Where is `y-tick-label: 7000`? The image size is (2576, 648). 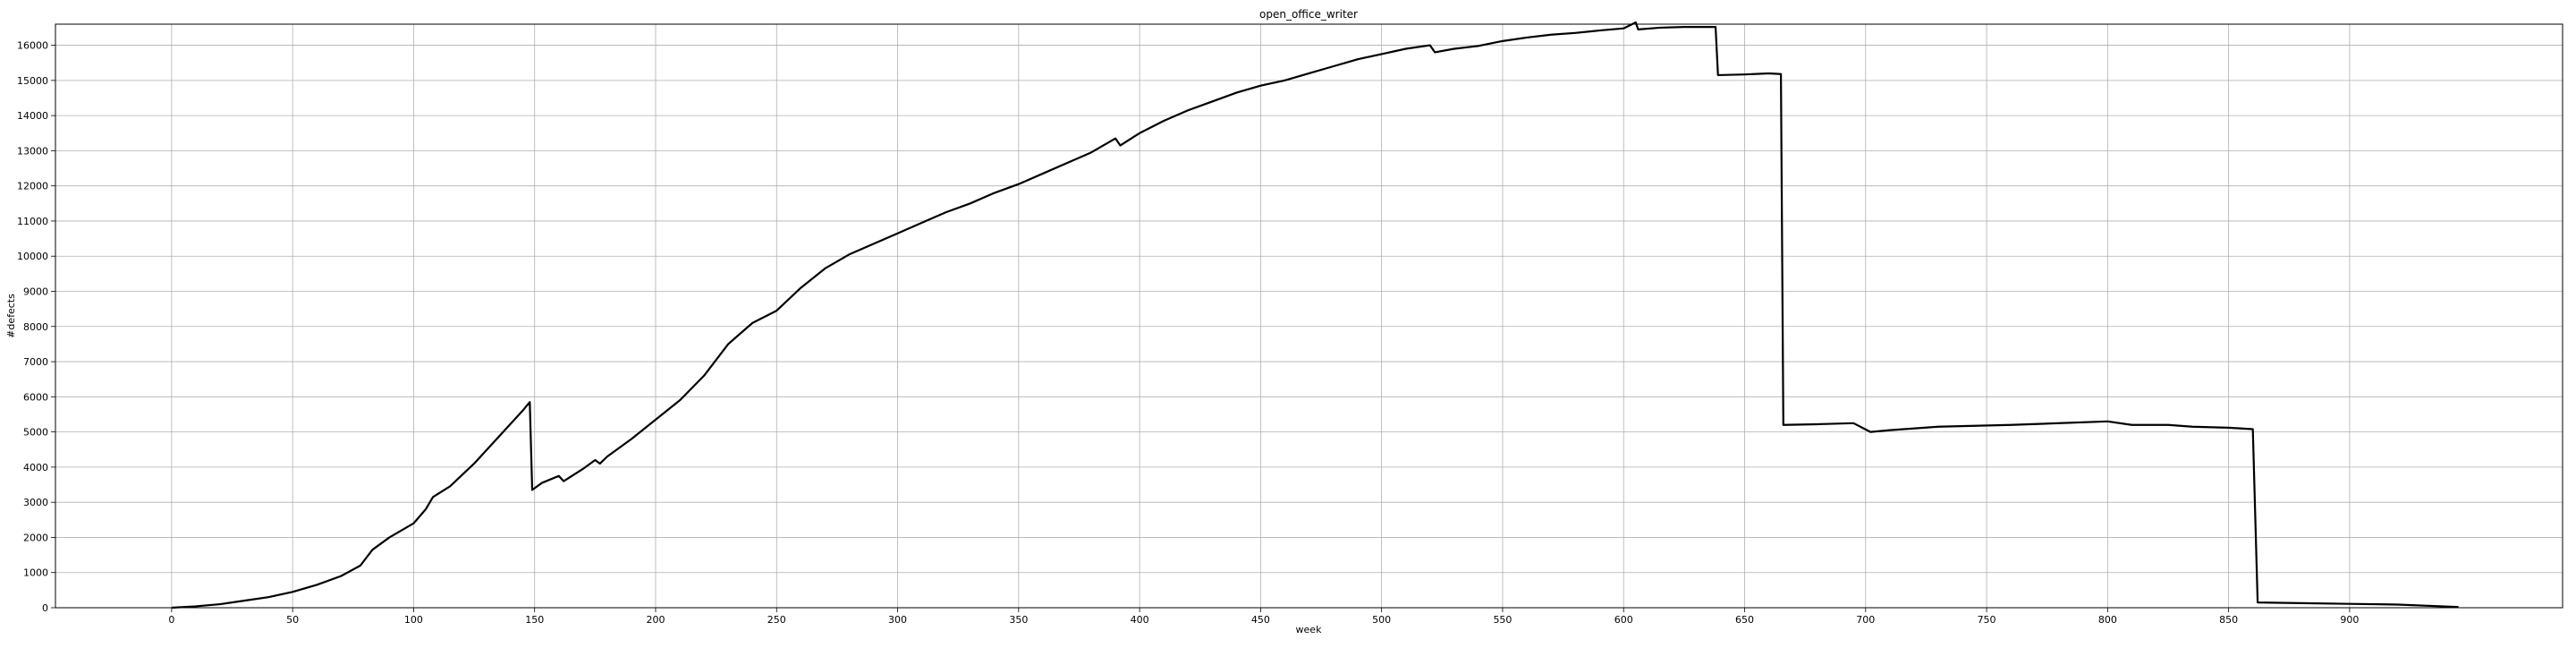
y-tick-label: 7000 is located at coordinates (35, 362).